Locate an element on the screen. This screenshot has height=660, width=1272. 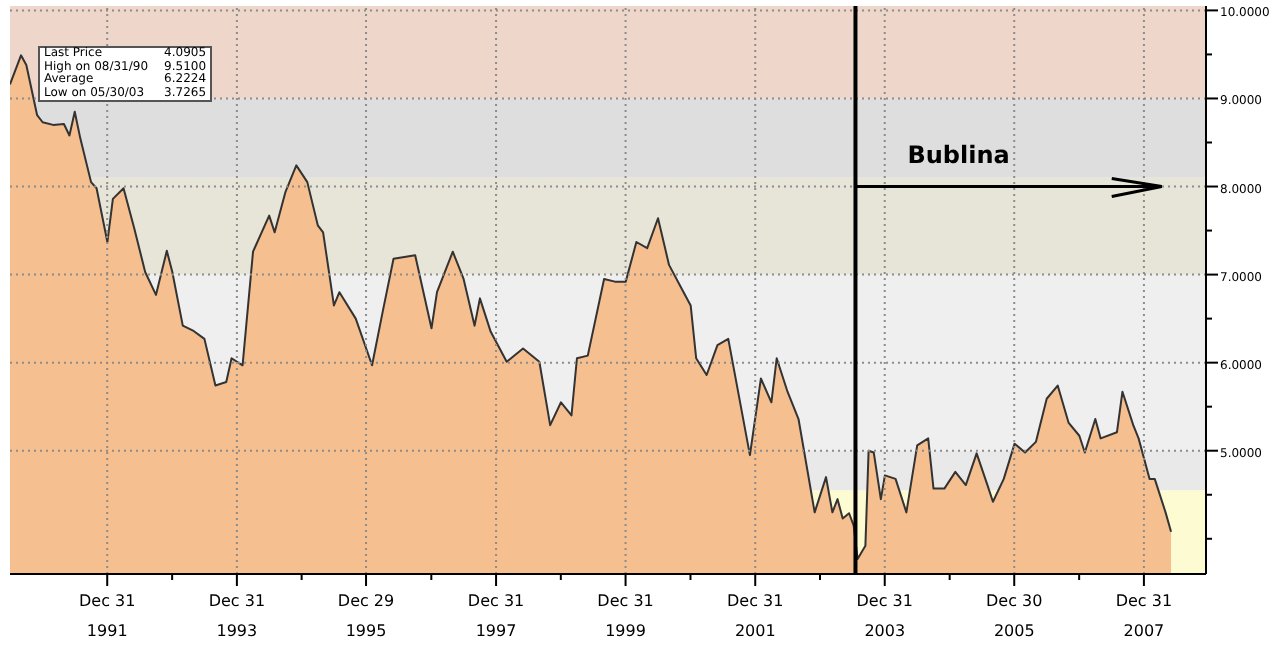
x-tick-label: Dec 31 1993 is located at coordinates (237, 616).